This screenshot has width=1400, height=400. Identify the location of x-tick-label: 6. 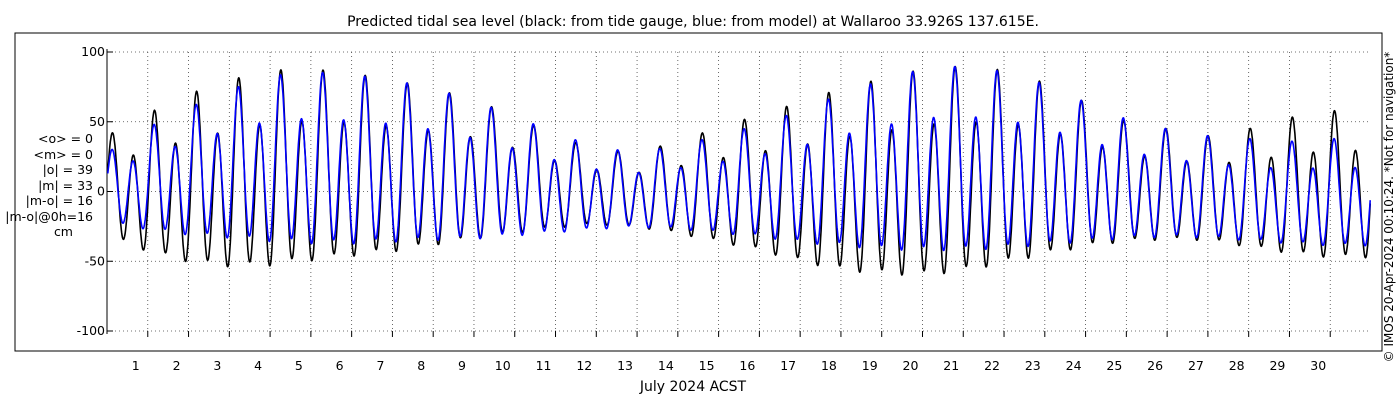
(340, 365).